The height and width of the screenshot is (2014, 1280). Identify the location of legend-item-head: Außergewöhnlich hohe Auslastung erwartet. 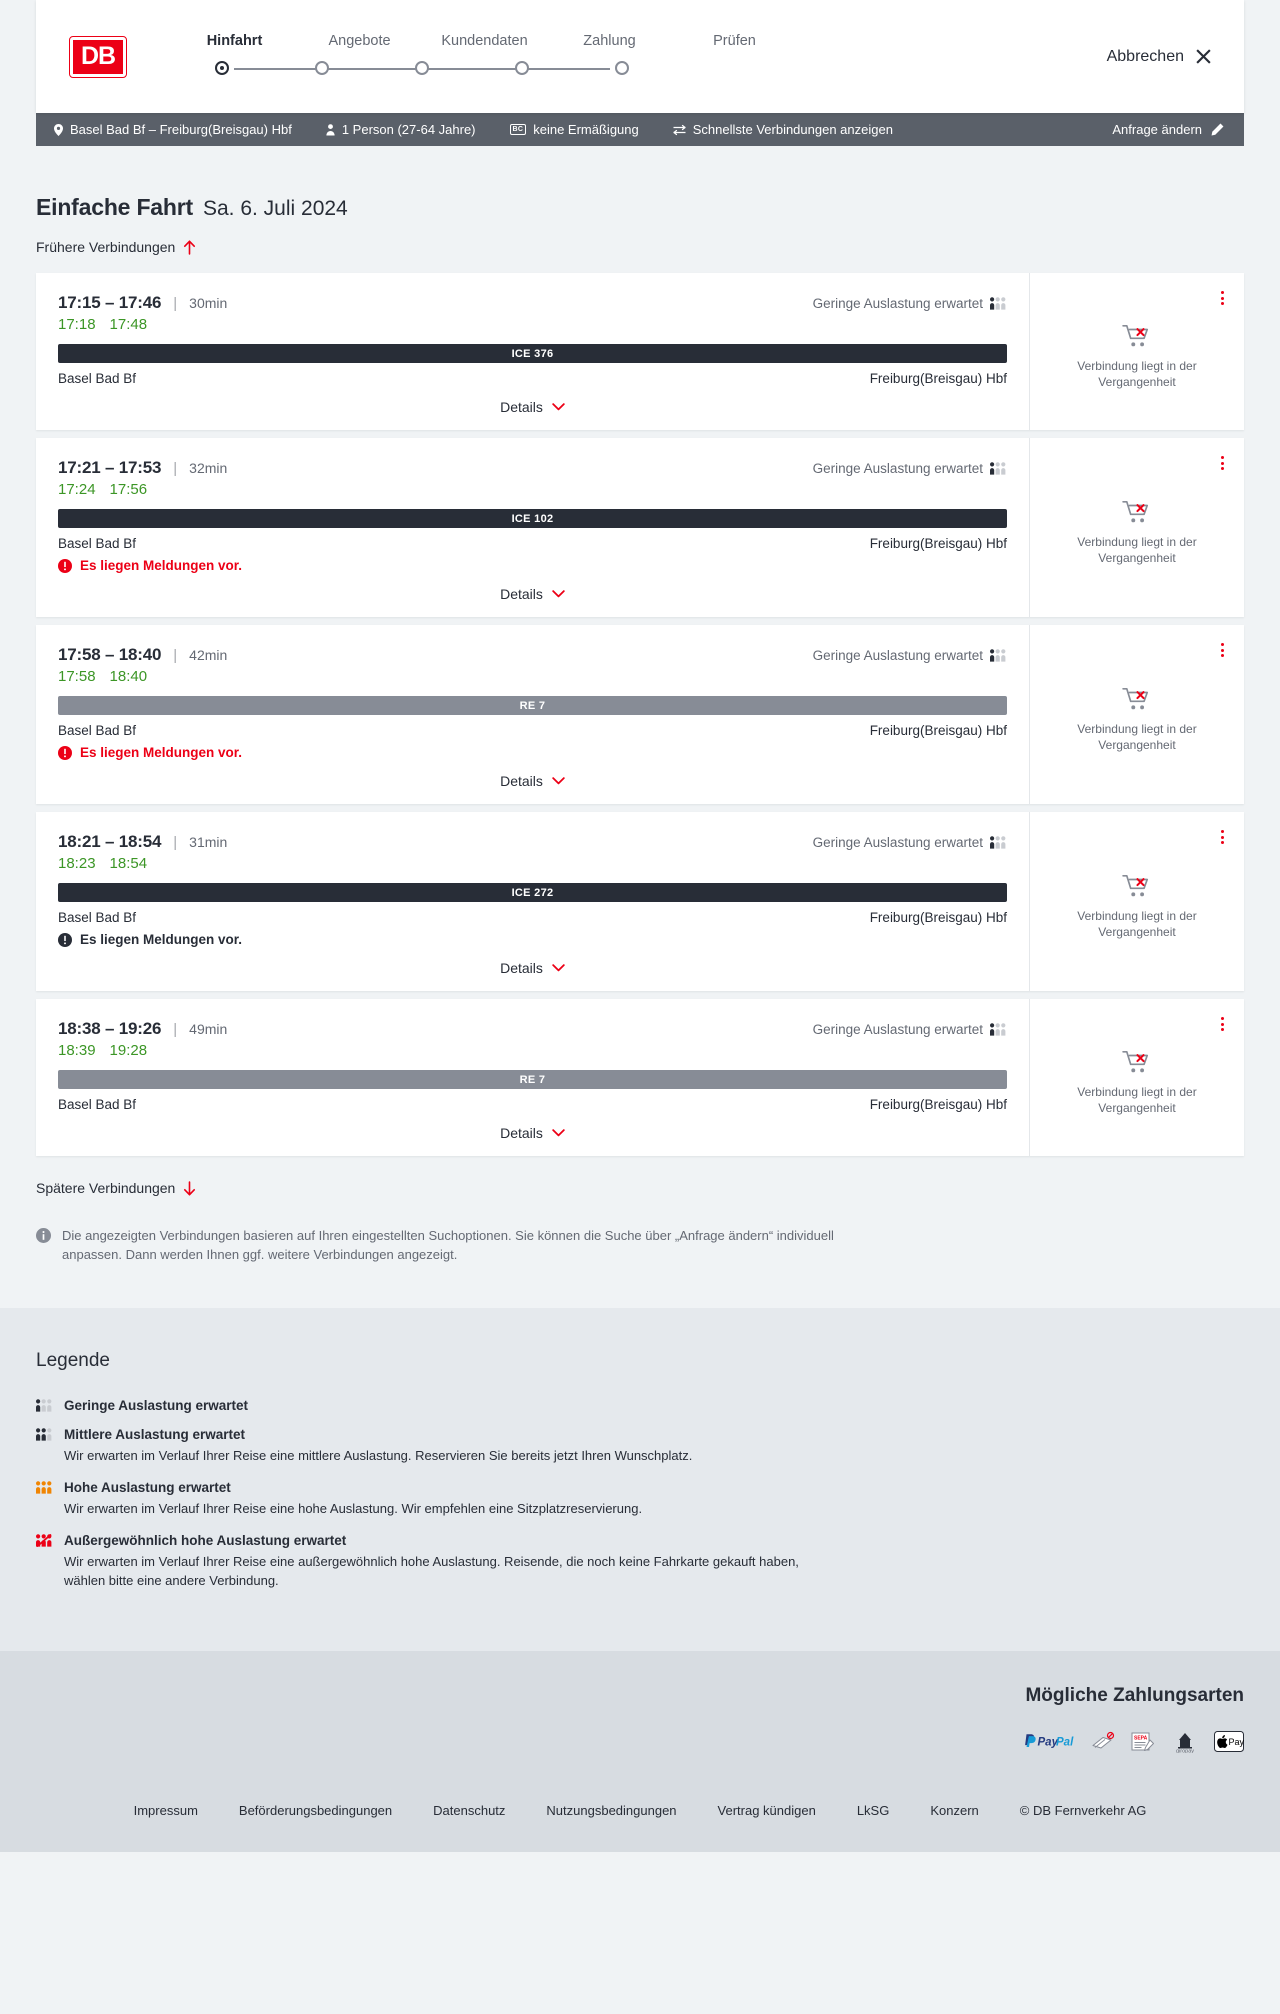
(640, 1540).